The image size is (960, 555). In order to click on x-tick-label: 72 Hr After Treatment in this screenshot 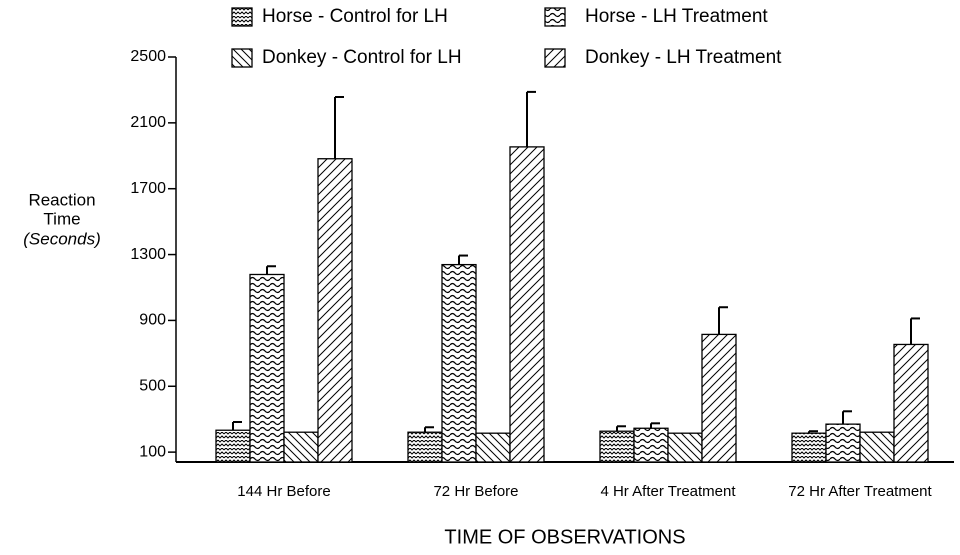, I will do `click(860, 491)`.